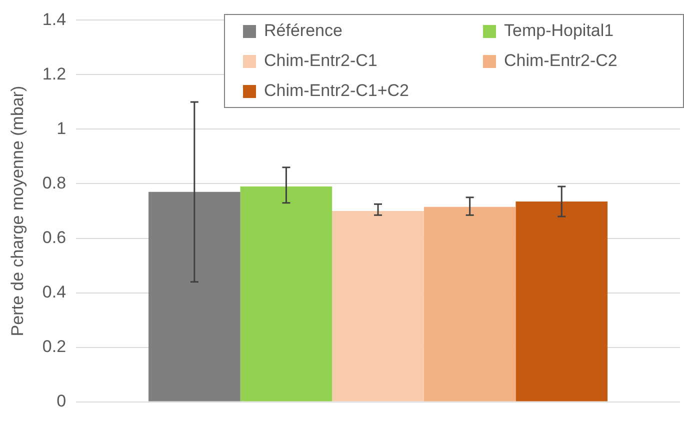  I want to click on legend-label: Chim-Entr2-C2, so click(561, 61).